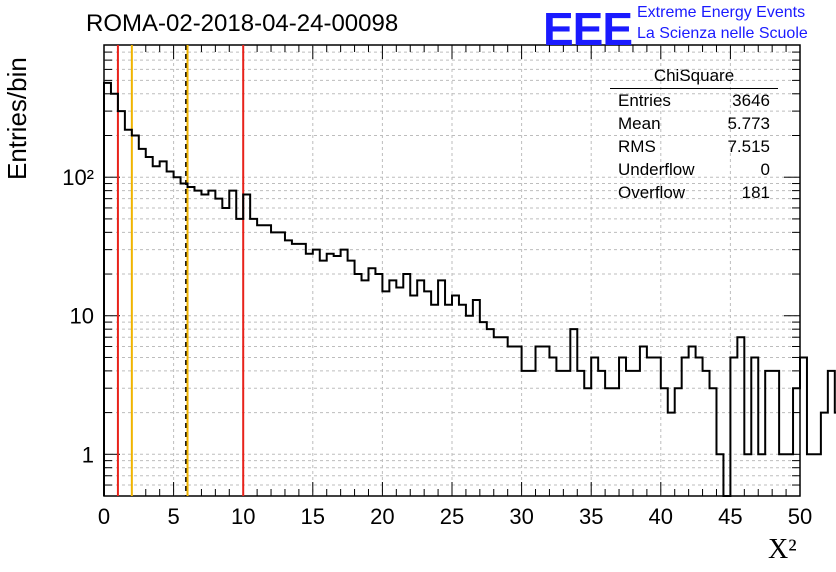 This screenshot has width=836, height=572. Describe the element at coordinates (721, 12) in the screenshot. I see `logo-line-1: Extreme Energy Events` at that location.